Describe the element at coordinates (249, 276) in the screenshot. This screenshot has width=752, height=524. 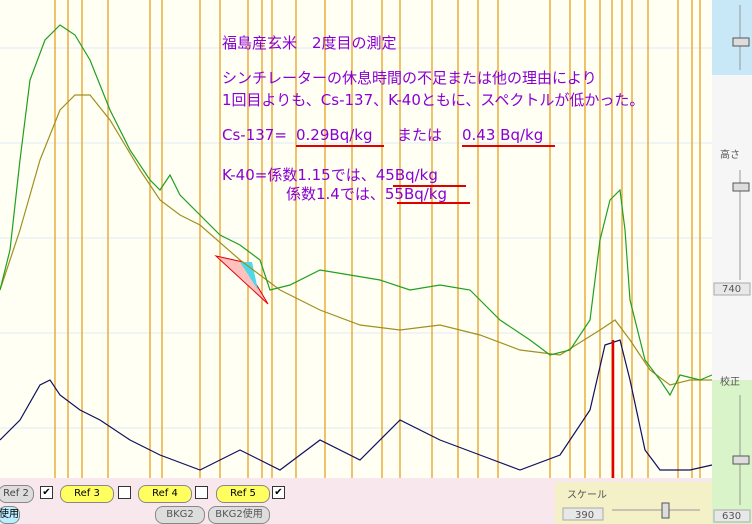
I see `peak-area` at that location.